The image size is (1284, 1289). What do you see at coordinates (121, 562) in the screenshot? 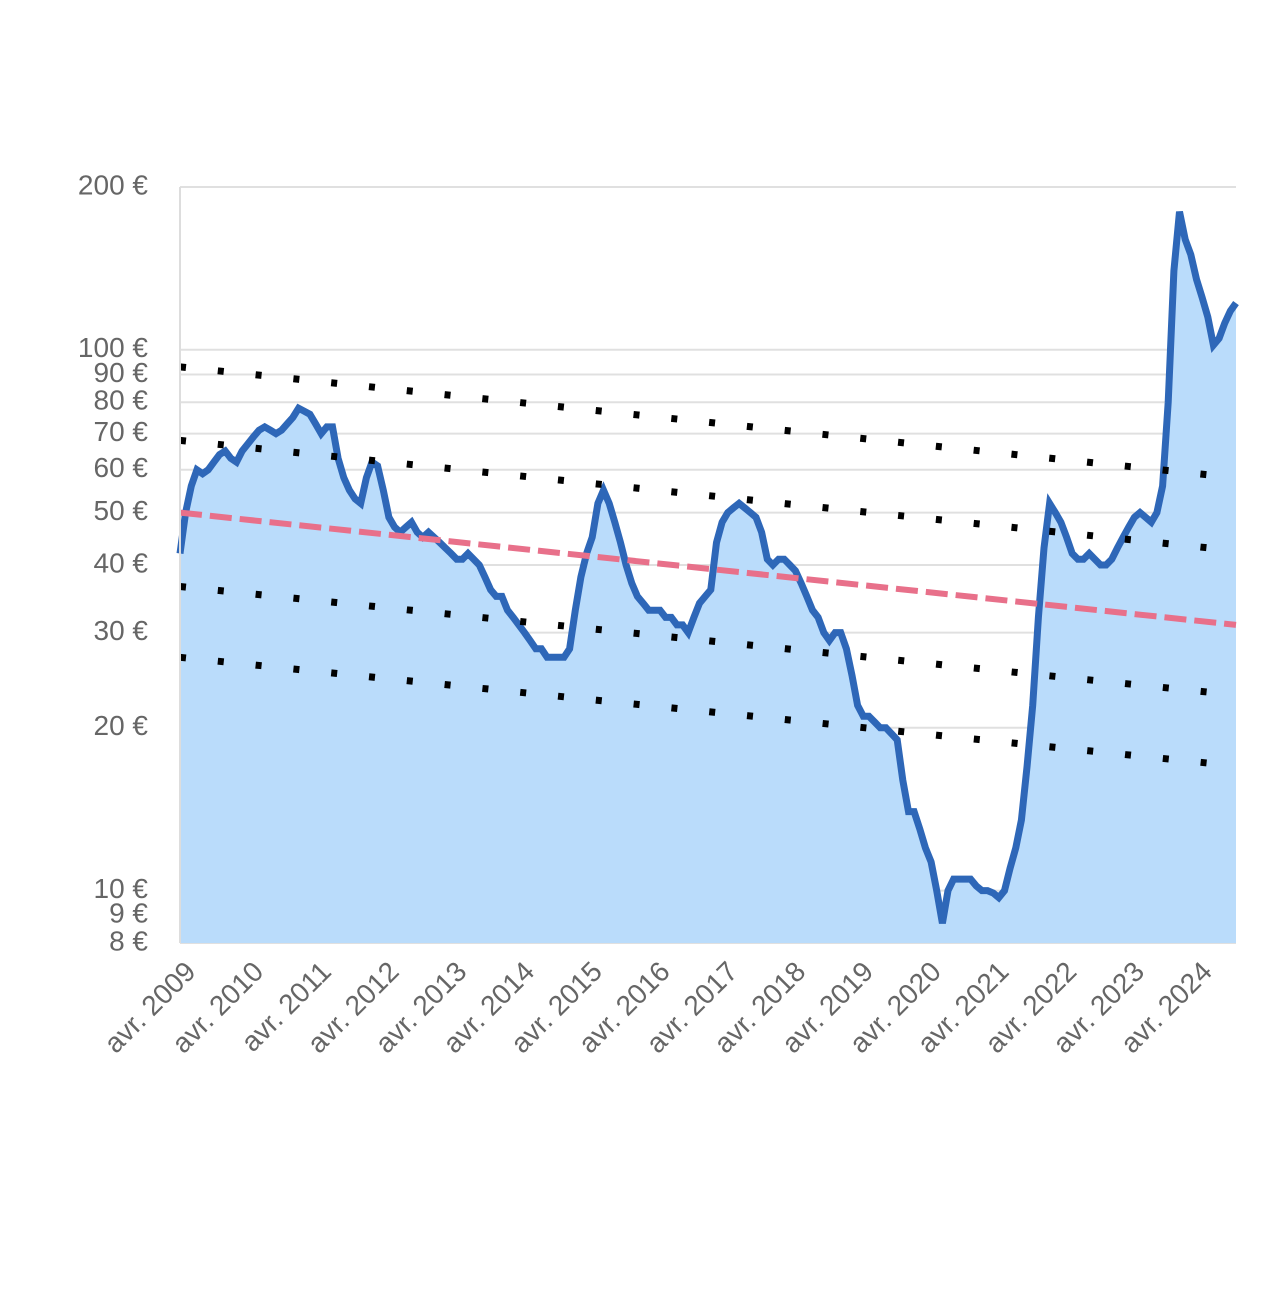
I see `y-tick-label: 40 €` at bounding box center [121, 562].